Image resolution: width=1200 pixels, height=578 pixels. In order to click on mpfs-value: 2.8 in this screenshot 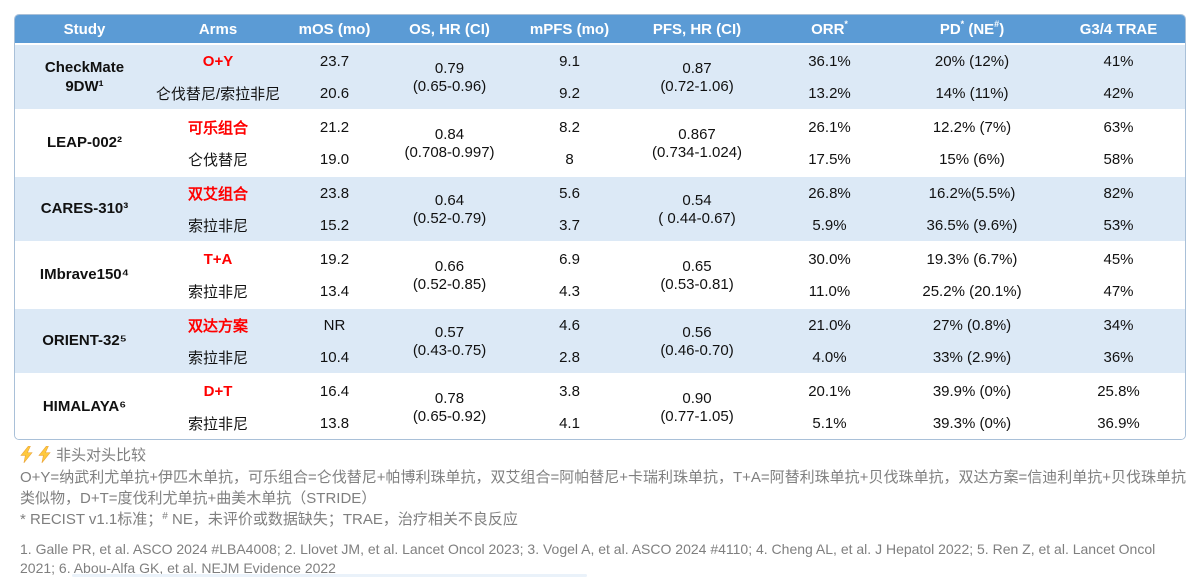, I will do `click(569, 357)`.